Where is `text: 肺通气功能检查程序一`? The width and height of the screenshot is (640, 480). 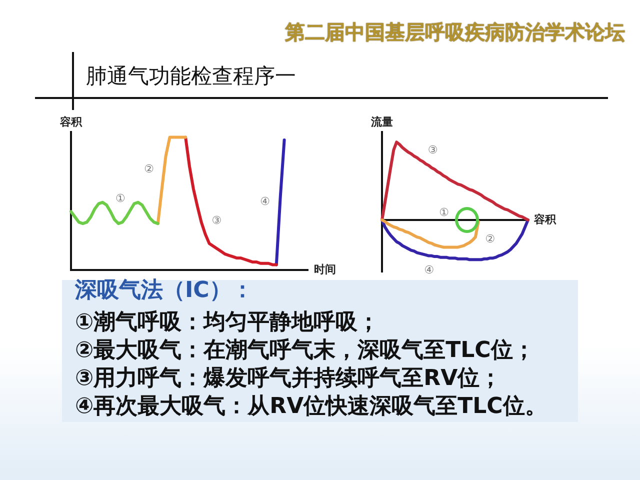 text: 肺通气功能检查程序一 is located at coordinates (191, 76).